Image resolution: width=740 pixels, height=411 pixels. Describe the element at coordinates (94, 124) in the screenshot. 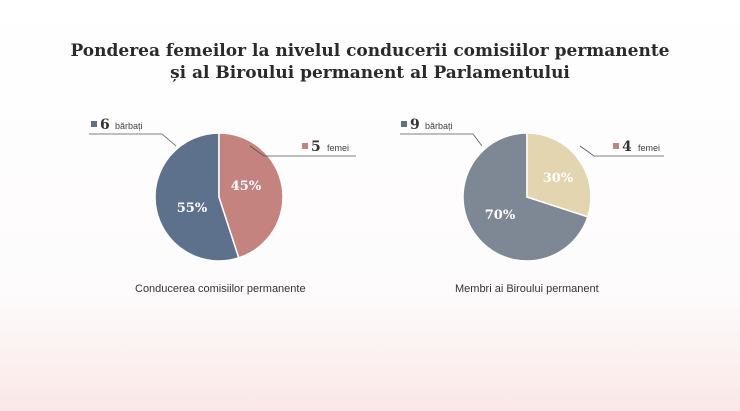

I see `pie-1-marker-barbati` at that location.